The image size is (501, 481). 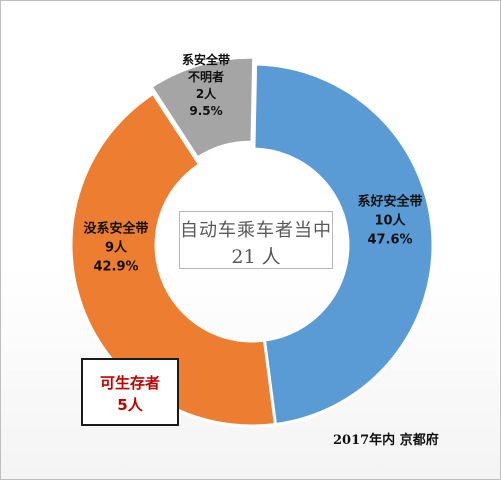 I want to click on slice-label-seatbelt-2: 47.6%, so click(x=389, y=240).